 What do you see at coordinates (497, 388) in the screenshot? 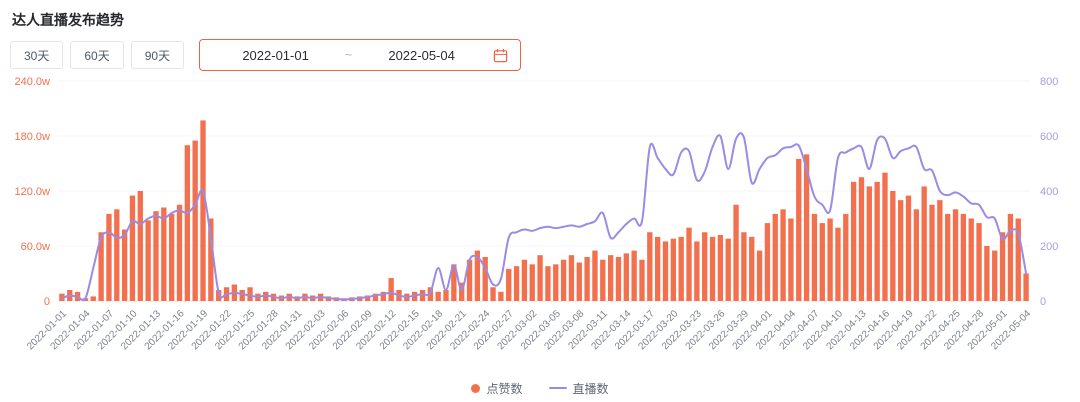
I see `legend-item-likes: 点赞数` at bounding box center [497, 388].